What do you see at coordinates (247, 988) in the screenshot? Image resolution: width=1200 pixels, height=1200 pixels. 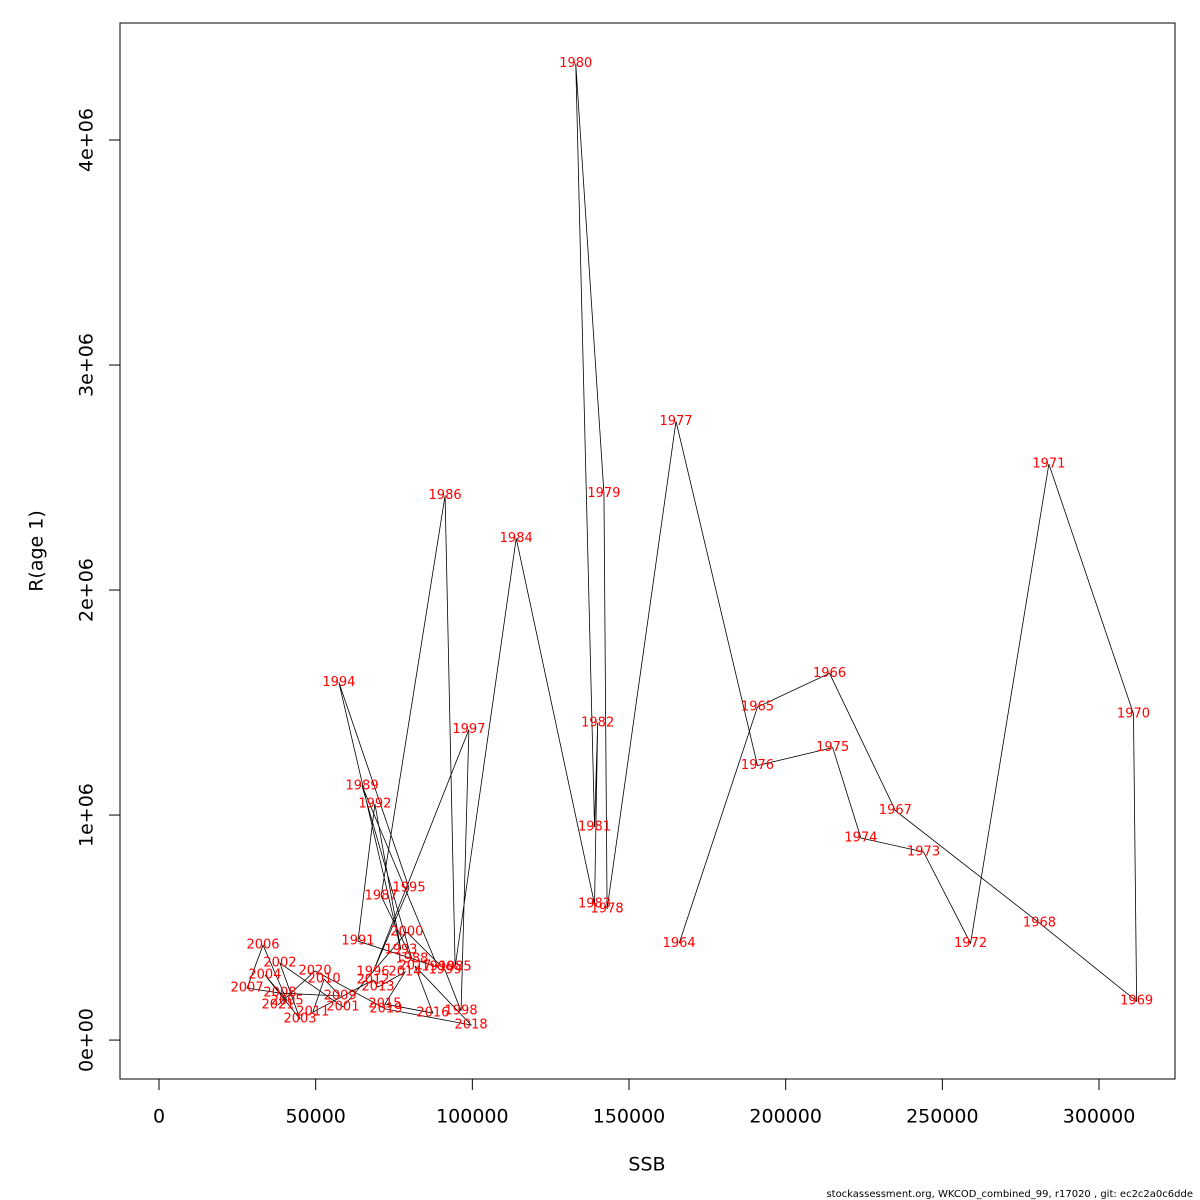 I see `point-label: 2007` at bounding box center [247, 988].